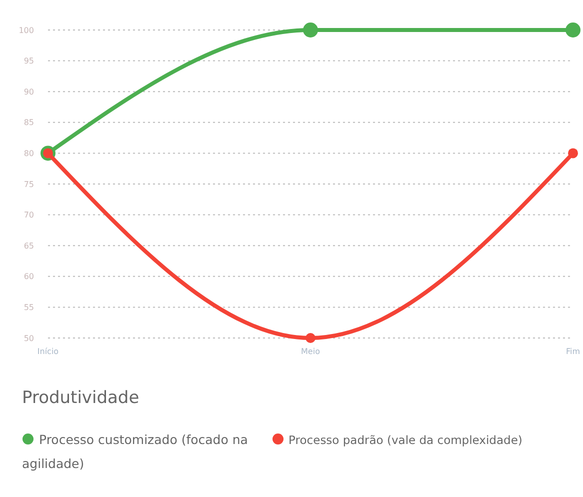  Describe the element at coordinates (29, 338) in the screenshot. I see `y-tick-label: 50` at that location.